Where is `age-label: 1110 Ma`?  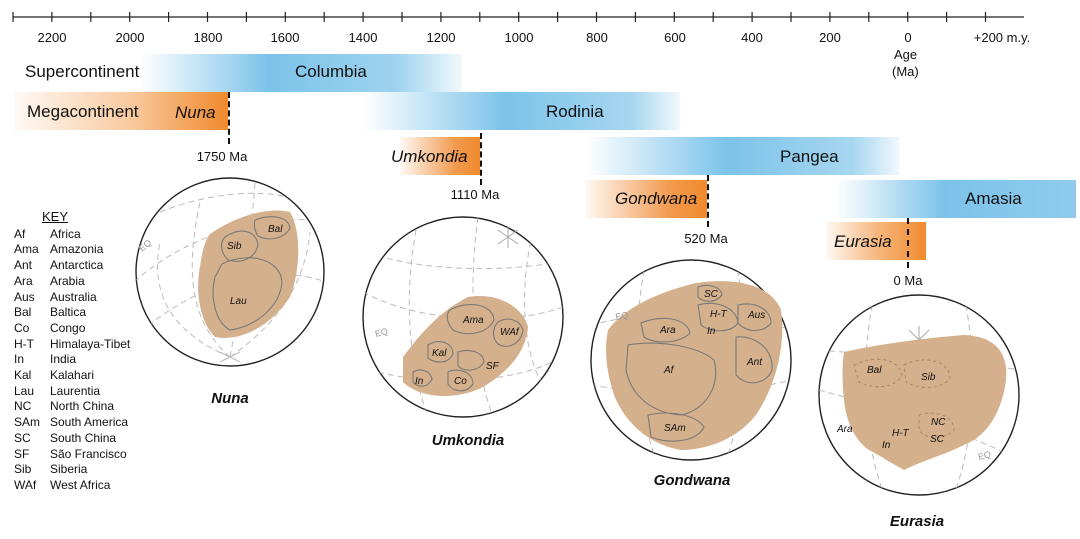 age-label: 1110 Ma is located at coordinates (475, 194).